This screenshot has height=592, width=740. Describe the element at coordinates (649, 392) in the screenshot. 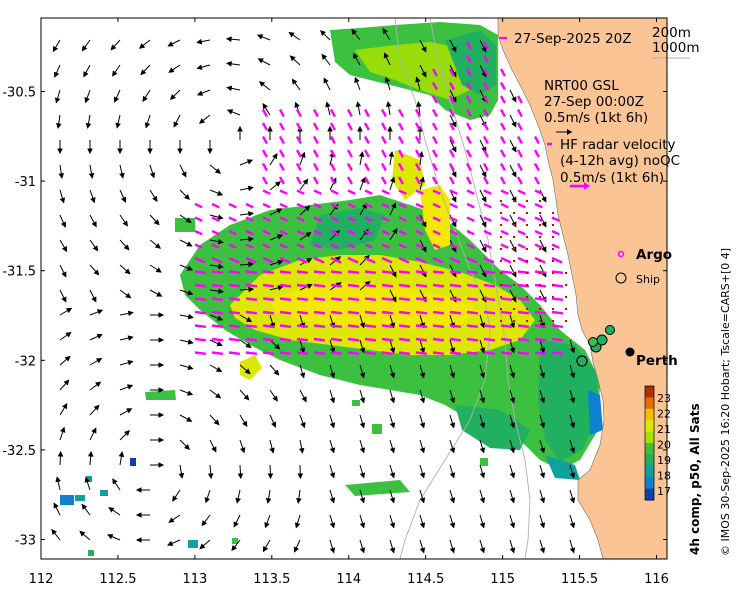

I see `colorbar-segment` at that location.